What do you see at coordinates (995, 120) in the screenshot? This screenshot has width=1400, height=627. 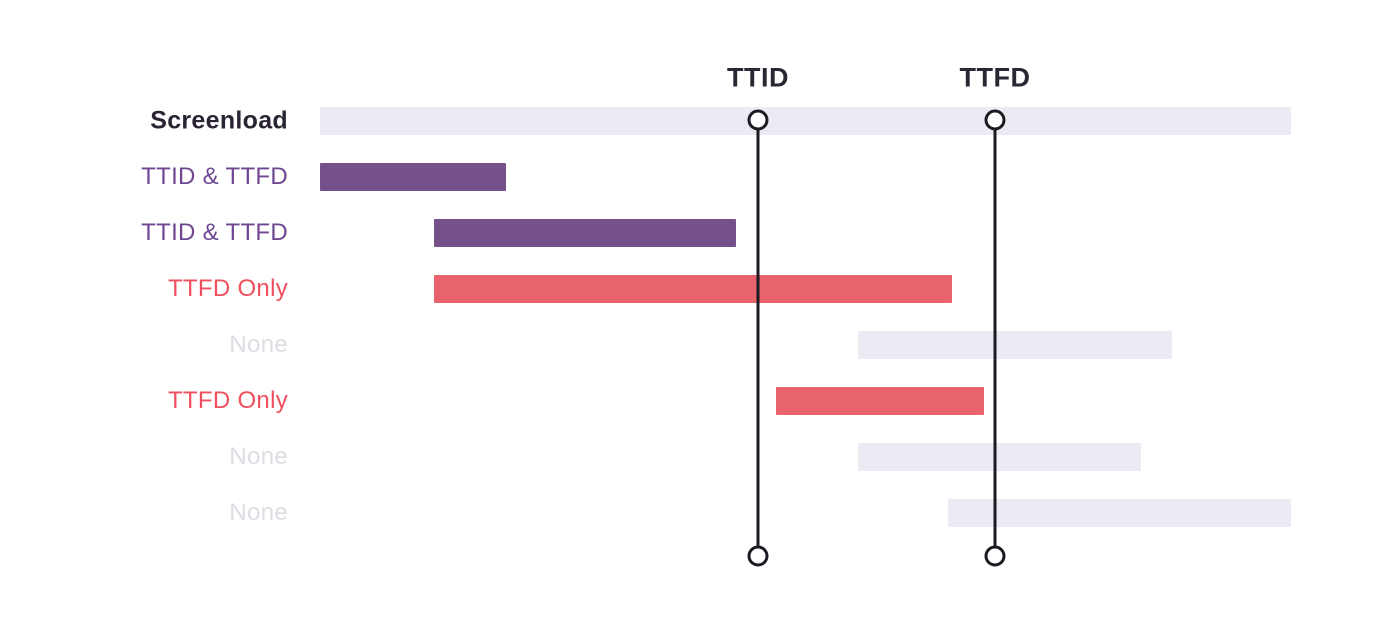 I see `marker-top-circle-ttfd` at bounding box center [995, 120].